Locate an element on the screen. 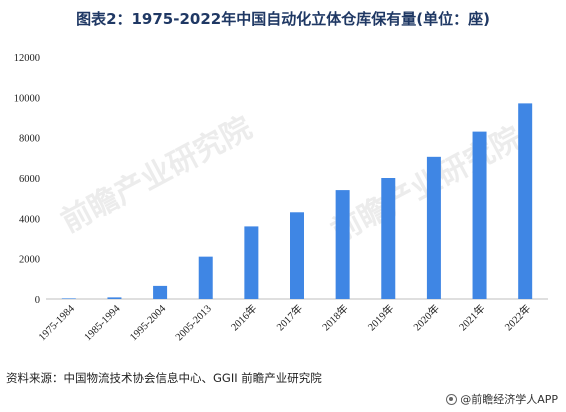 This screenshot has height=412, width=566. x-tick-label: 2016年 is located at coordinates (243, 317).